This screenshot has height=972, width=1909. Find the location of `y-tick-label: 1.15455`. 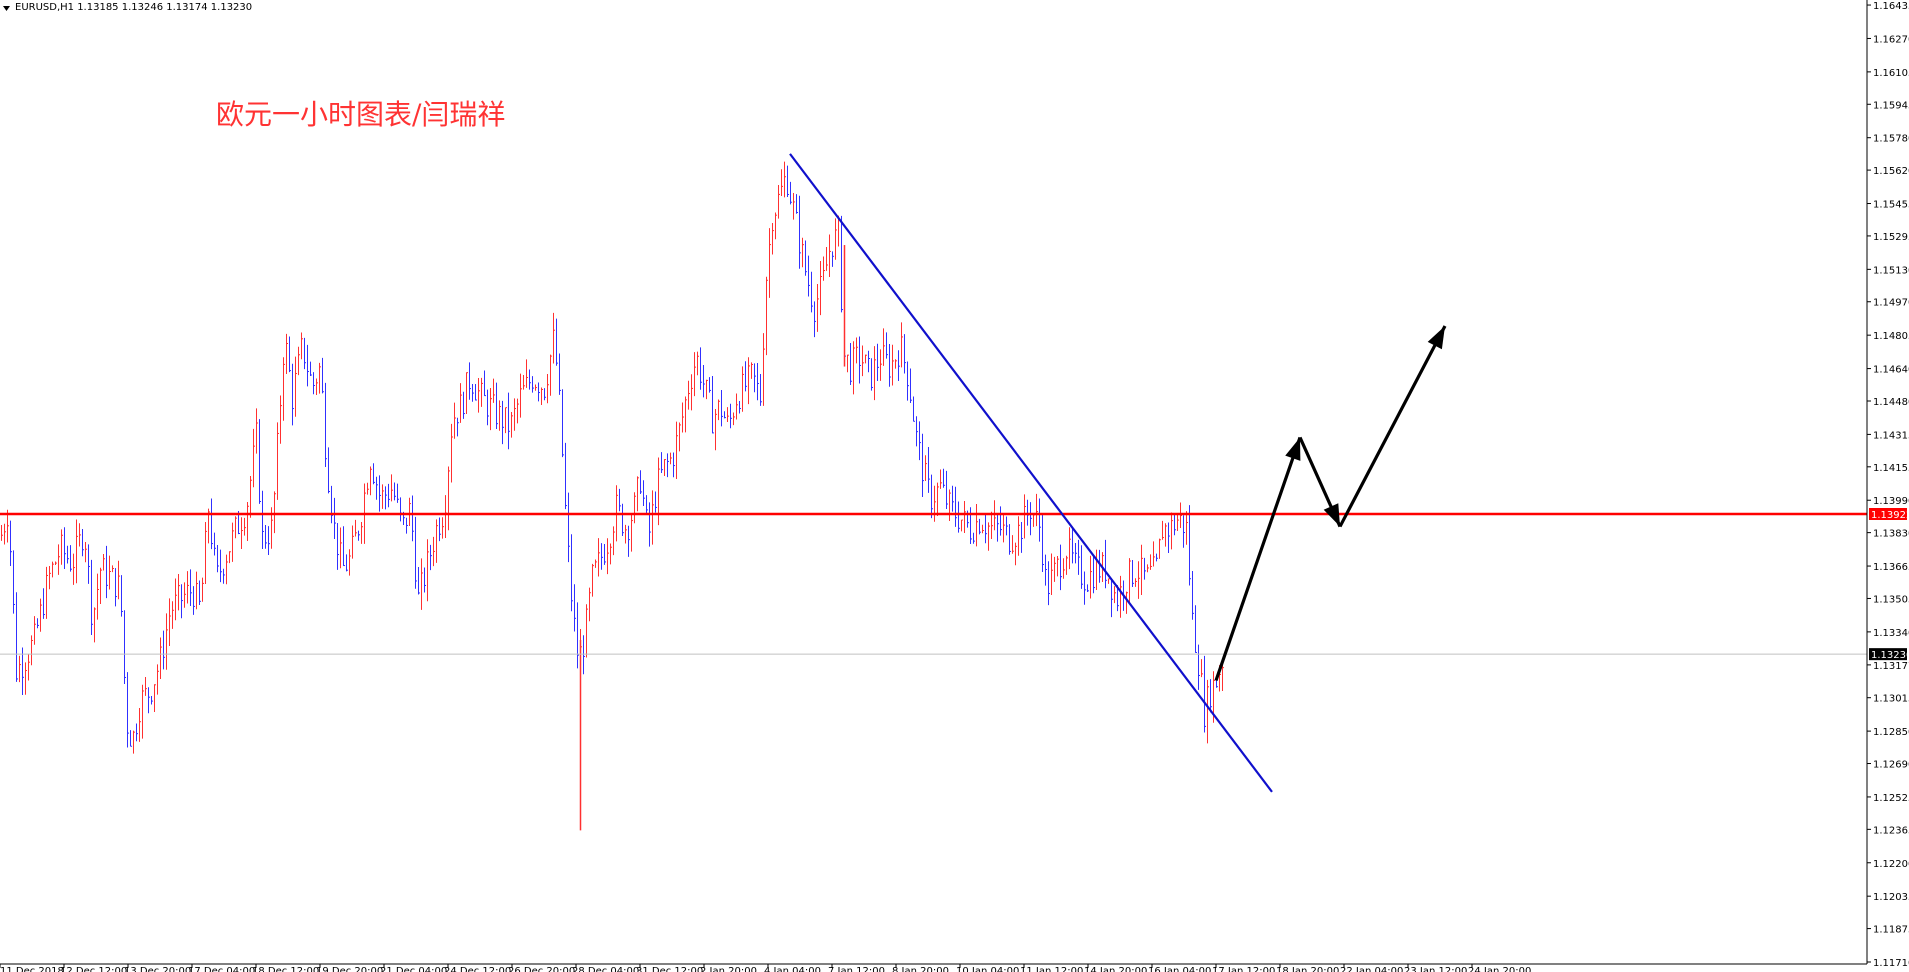

y-tick-label: 1.15455 is located at coordinates (1891, 205).